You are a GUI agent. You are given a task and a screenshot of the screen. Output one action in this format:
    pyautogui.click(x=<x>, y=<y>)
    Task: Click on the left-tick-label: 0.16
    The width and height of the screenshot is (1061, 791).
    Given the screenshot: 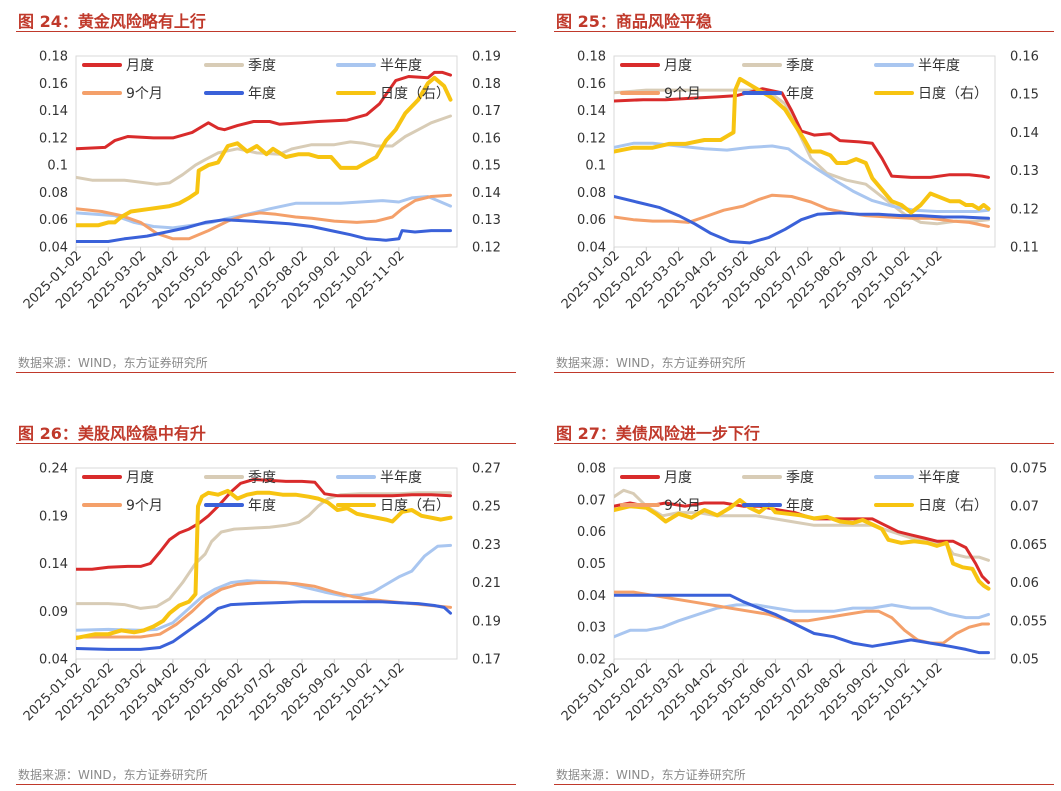 What is the action you would take?
    pyautogui.click(x=53, y=84)
    